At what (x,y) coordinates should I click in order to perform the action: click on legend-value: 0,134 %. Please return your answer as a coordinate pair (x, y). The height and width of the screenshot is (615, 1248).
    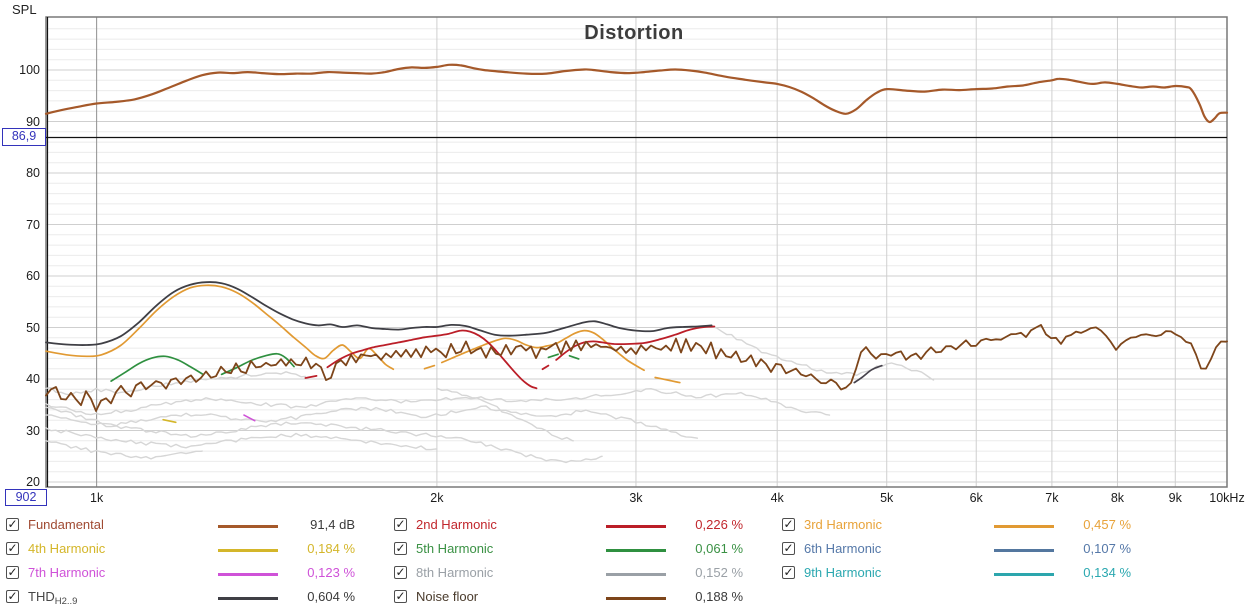
    Looking at the image, I should click on (1107, 572).